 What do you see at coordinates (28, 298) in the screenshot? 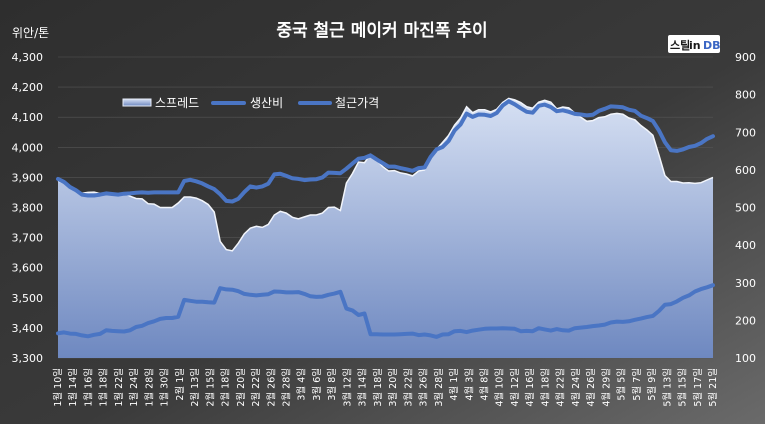
I see `left-tick-label: 3,500` at bounding box center [28, 298].